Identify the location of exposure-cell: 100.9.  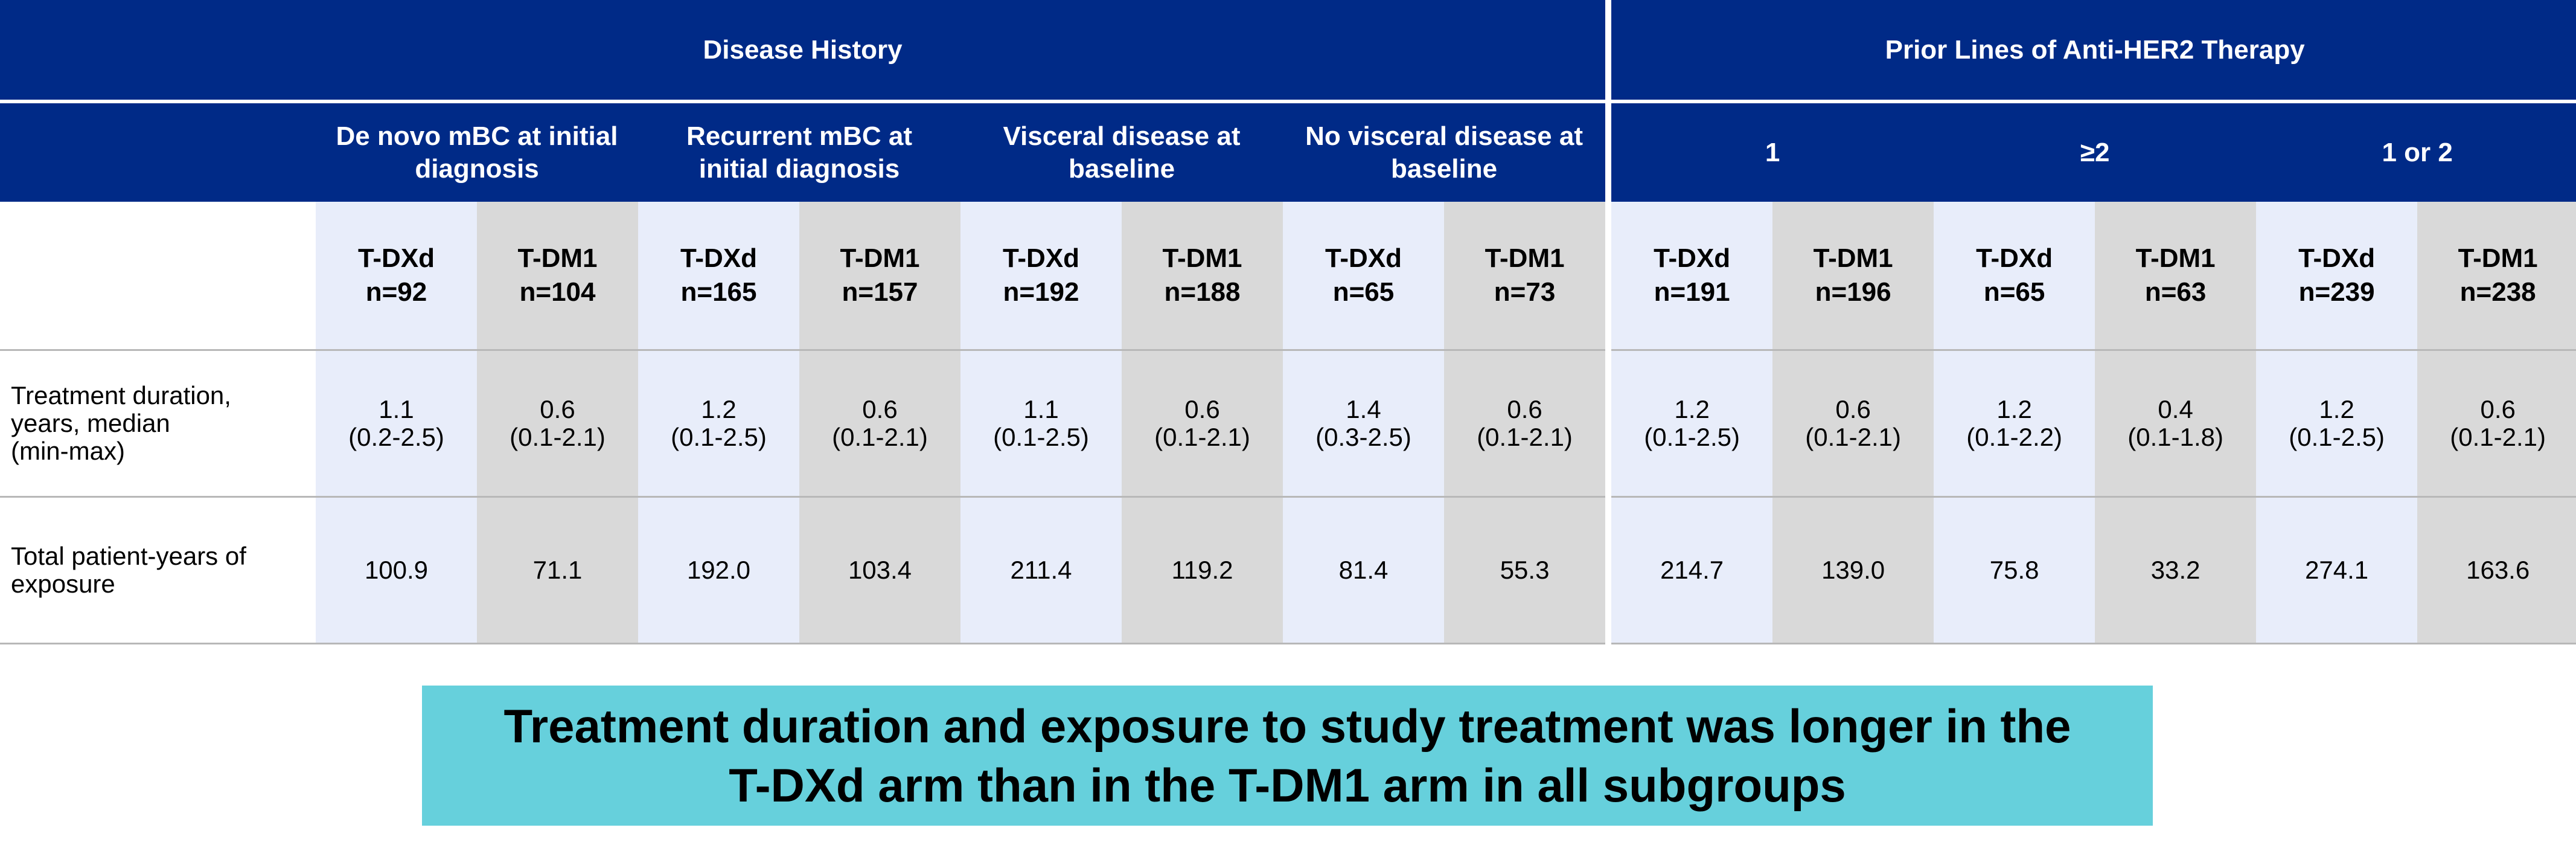
(397, 570).